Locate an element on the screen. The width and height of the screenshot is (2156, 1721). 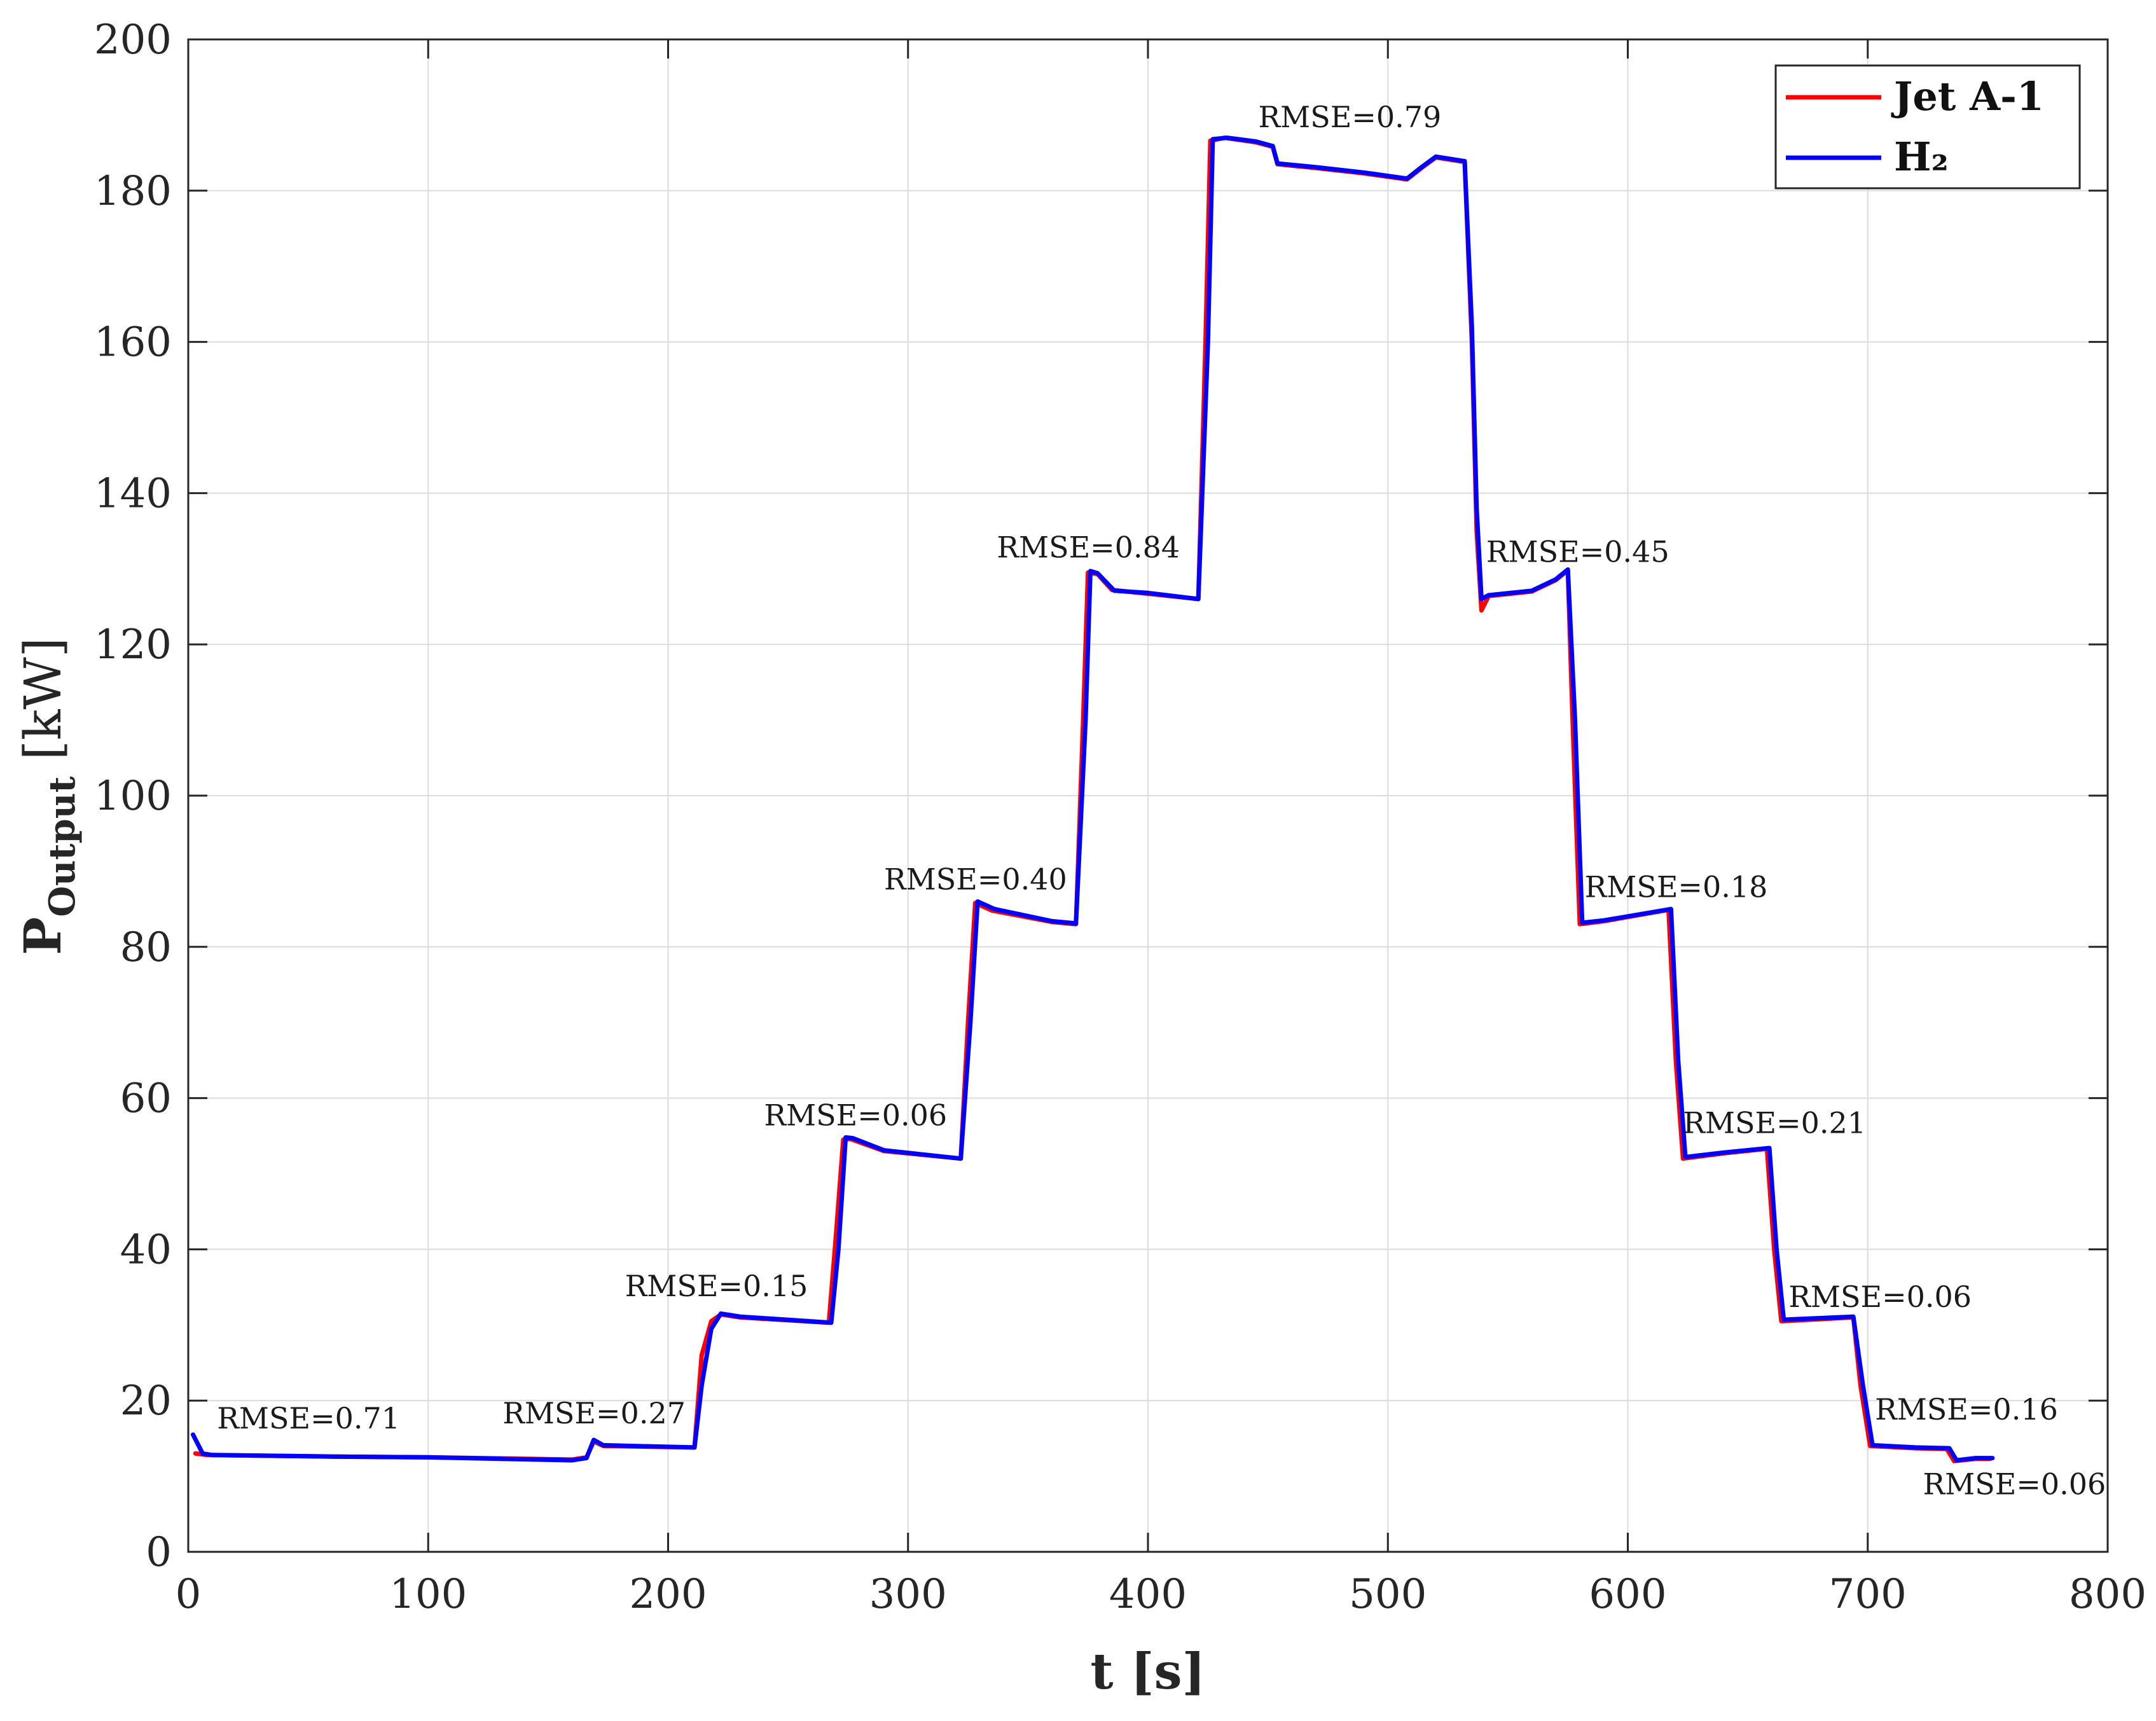
x-axis-title: t [s] is located at coordinates (1148, 1672).